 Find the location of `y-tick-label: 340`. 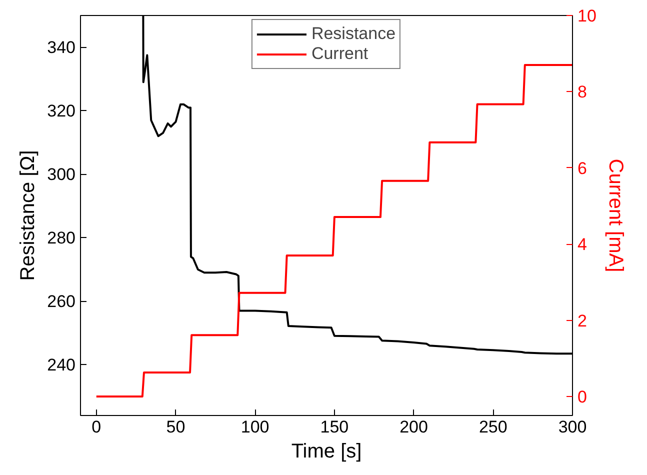

y-tick-label: 340 is located at coordinates (61, 48).